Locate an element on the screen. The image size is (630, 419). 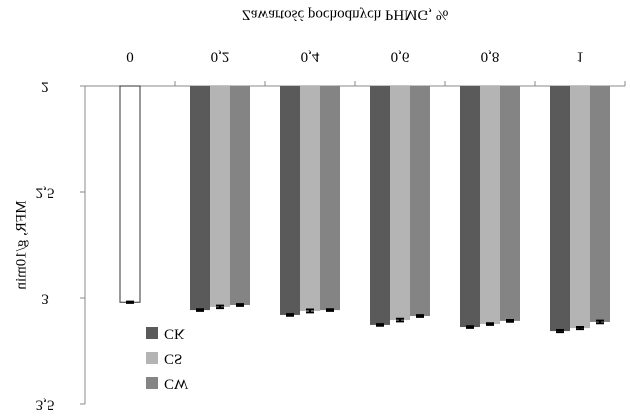
y-tick-label: 2 is located at coordinates (45, 87).